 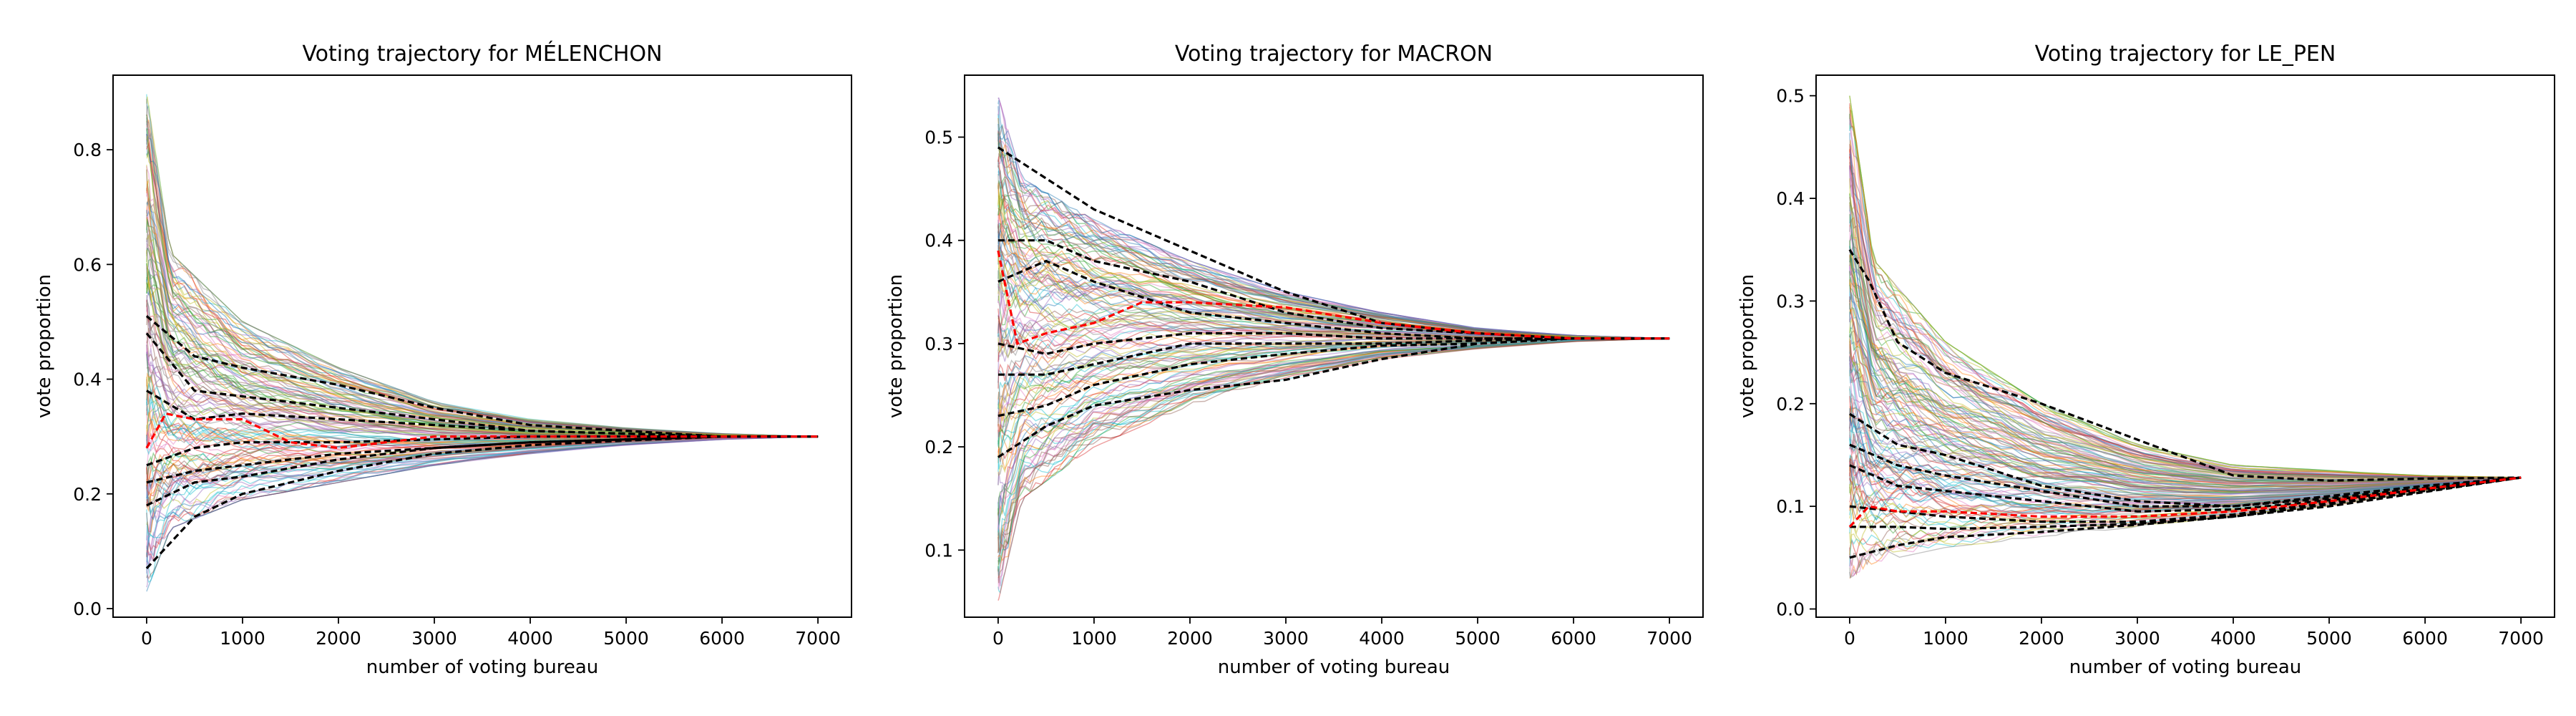 What do you see at coordinates (2042, 638) in the screenshot?
I see `x-tick-label: 2000` at bounding box center [2042, 638].